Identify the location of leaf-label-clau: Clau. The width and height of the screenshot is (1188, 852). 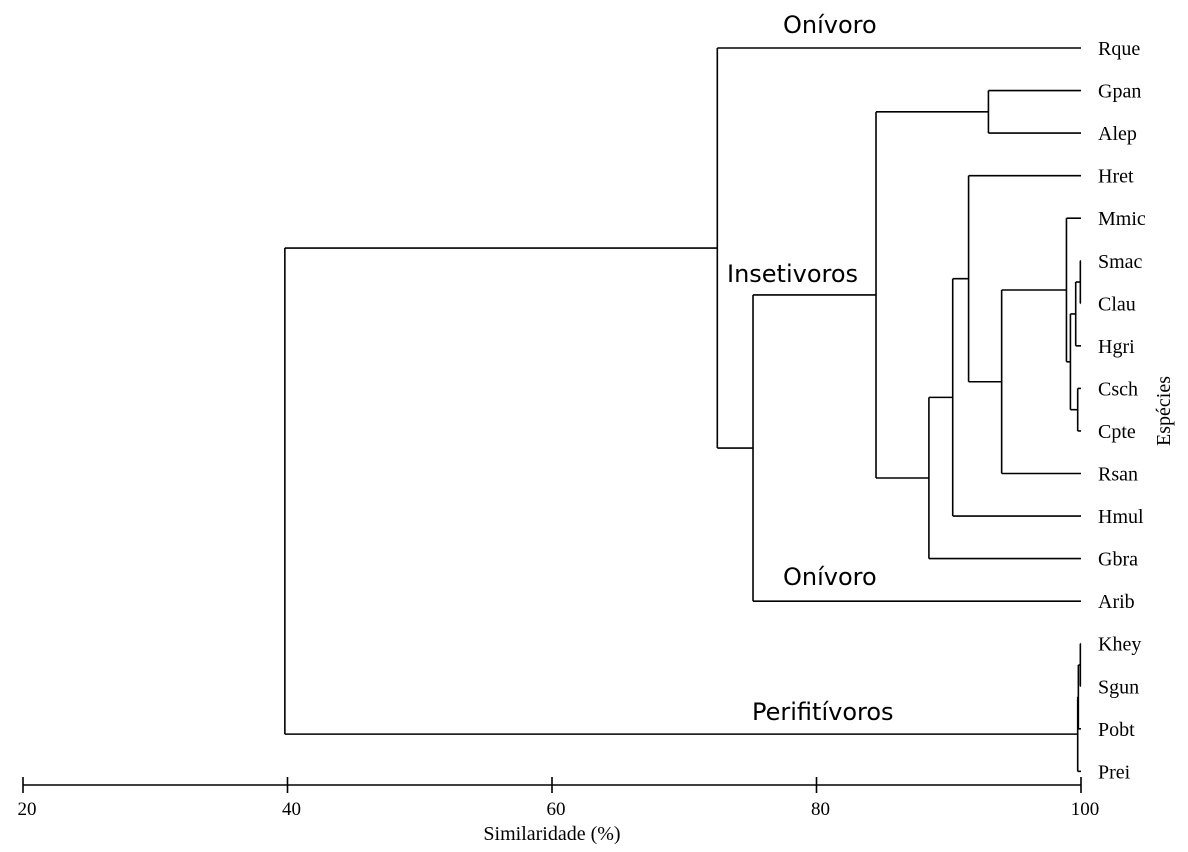
(1117, 304).